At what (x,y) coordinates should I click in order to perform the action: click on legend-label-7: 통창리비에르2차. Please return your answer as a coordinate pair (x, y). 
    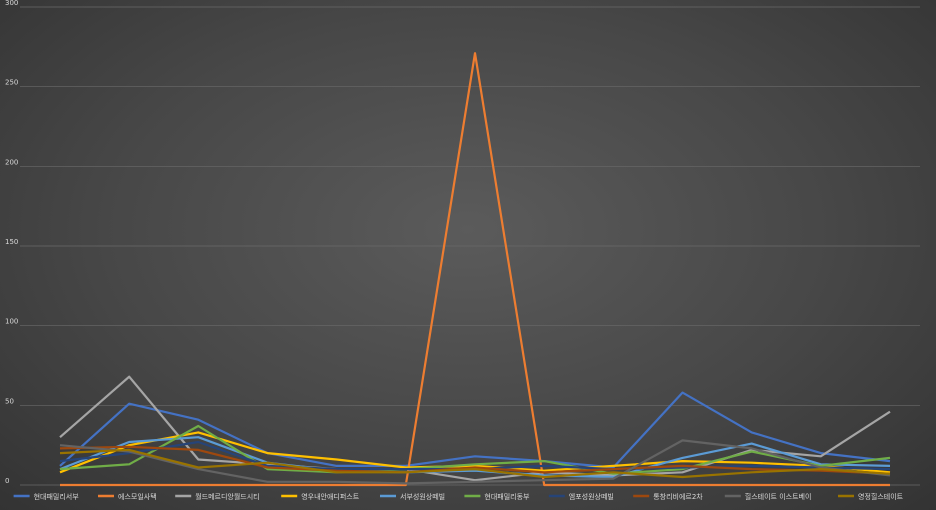
    Looking at the image, I should click on (678, 496).